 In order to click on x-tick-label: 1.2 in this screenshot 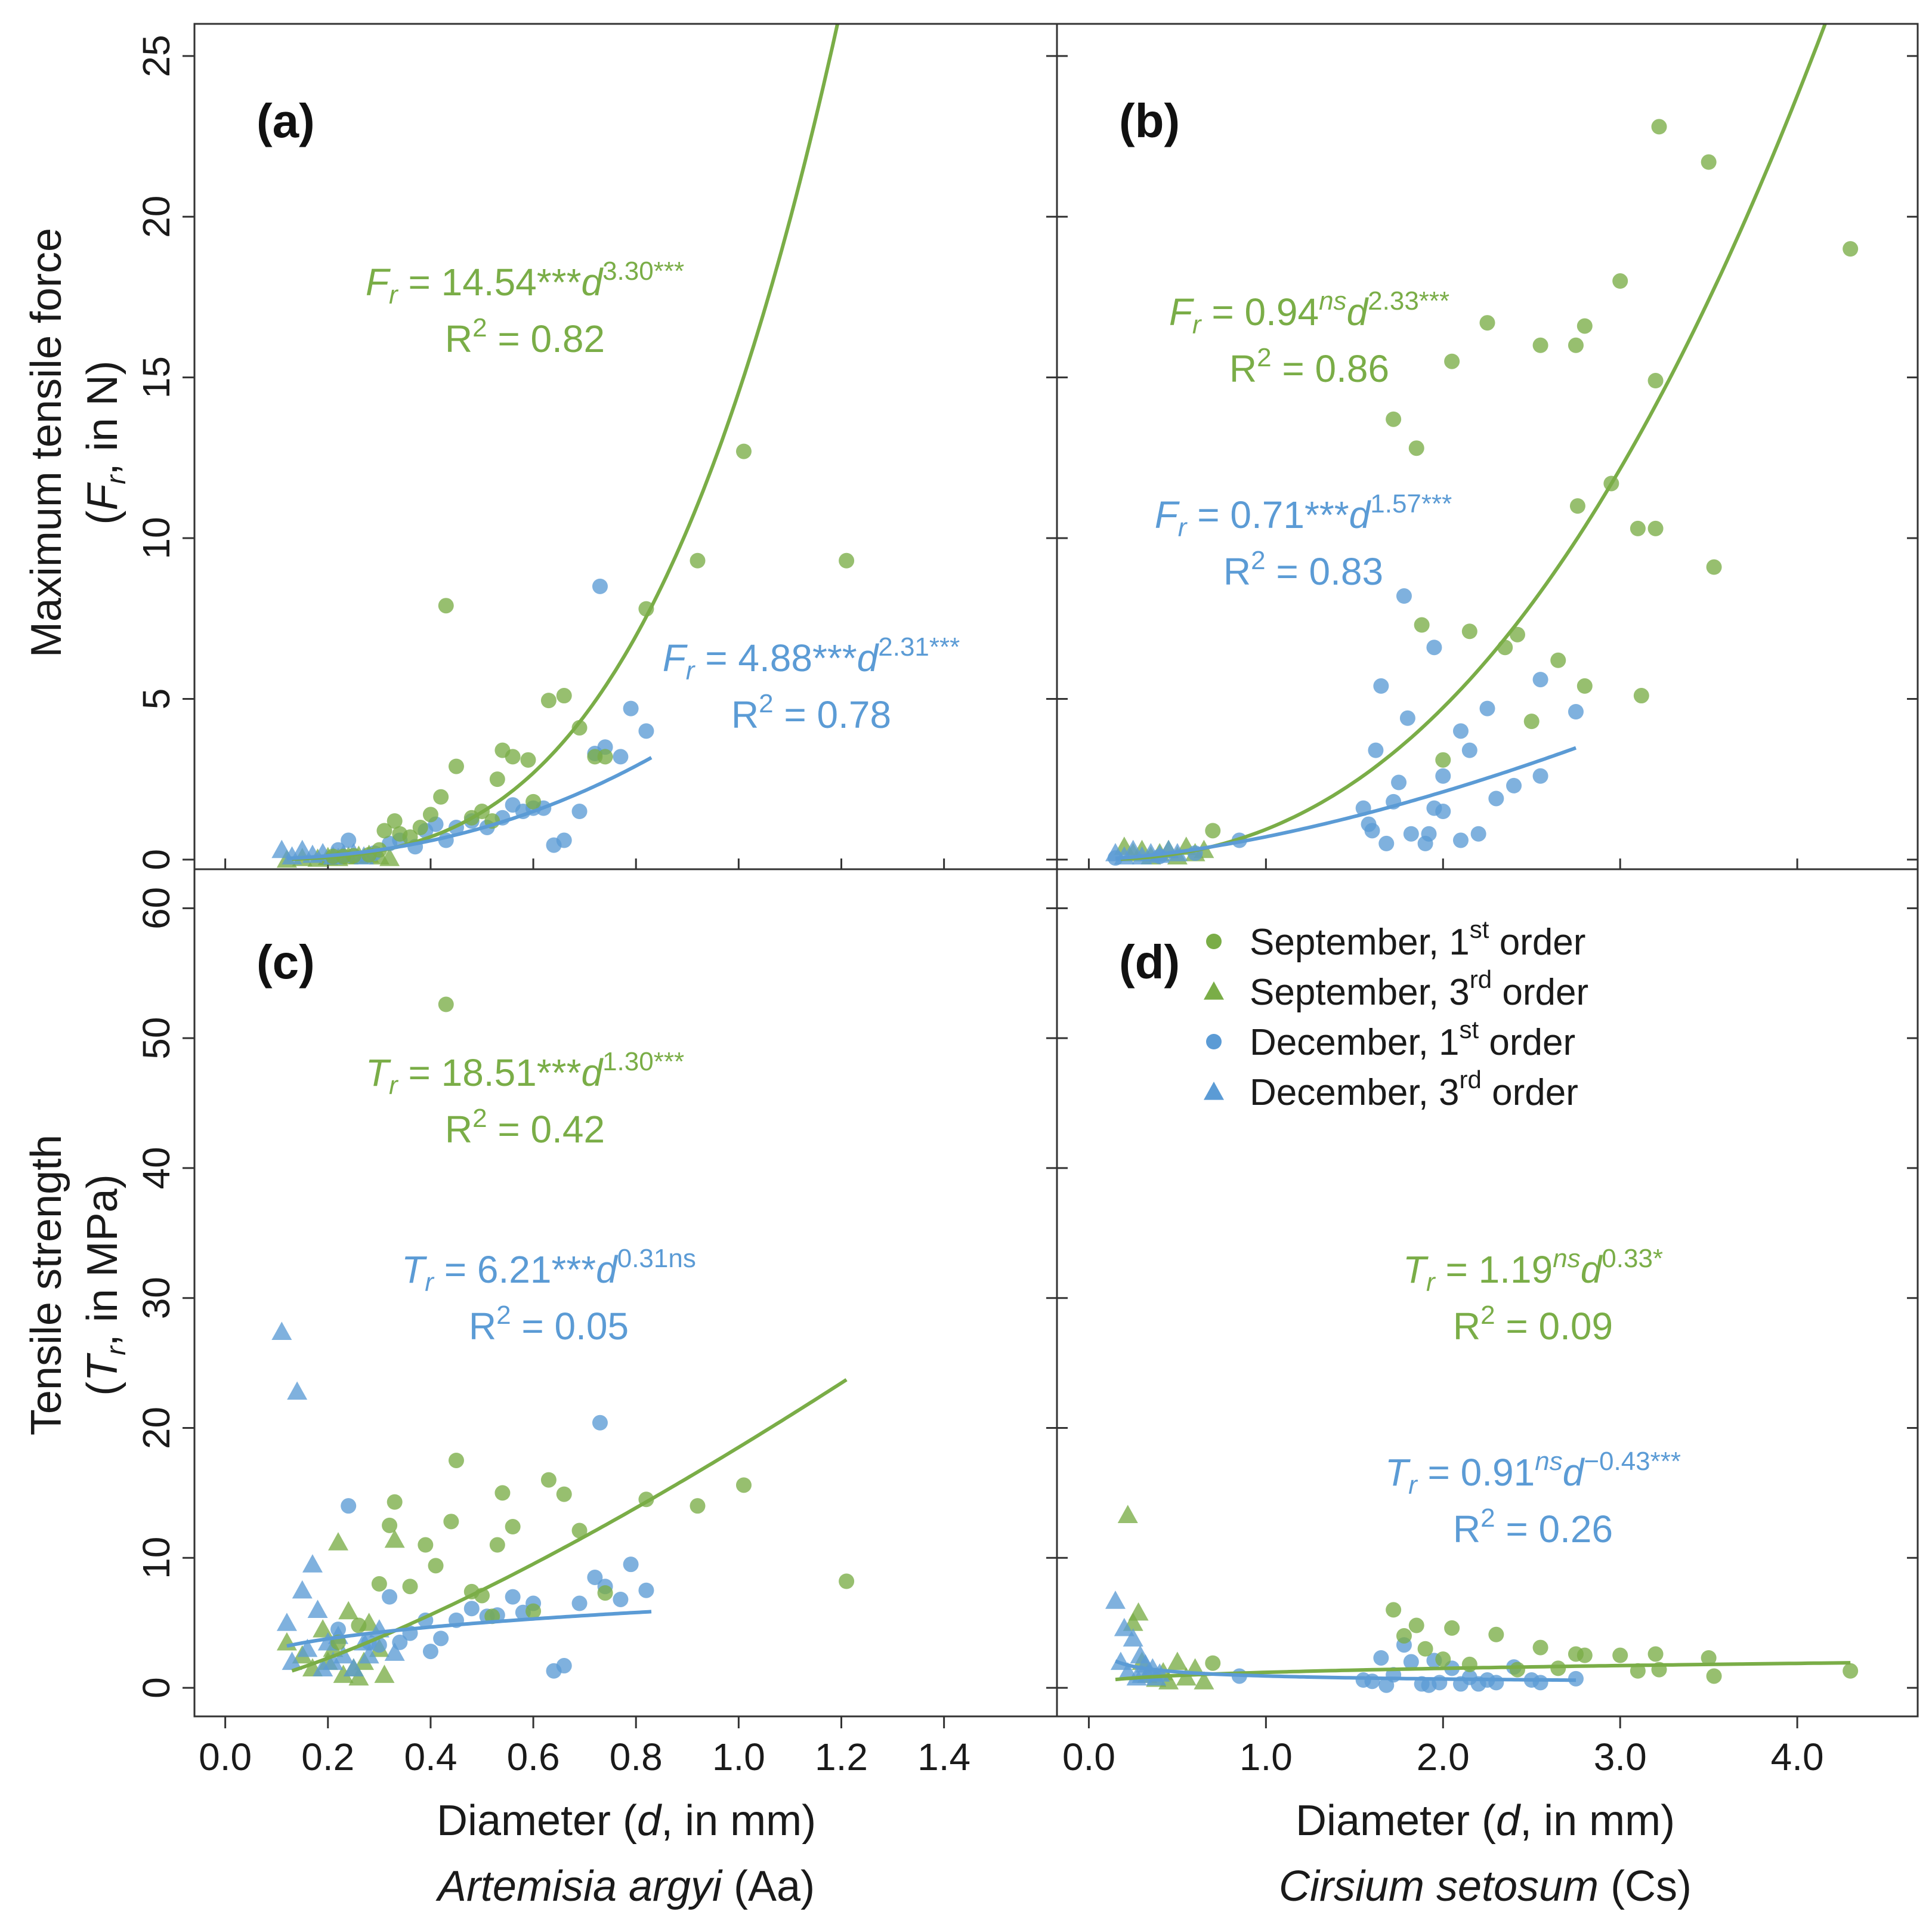, I will do `click(841, 1756)`.